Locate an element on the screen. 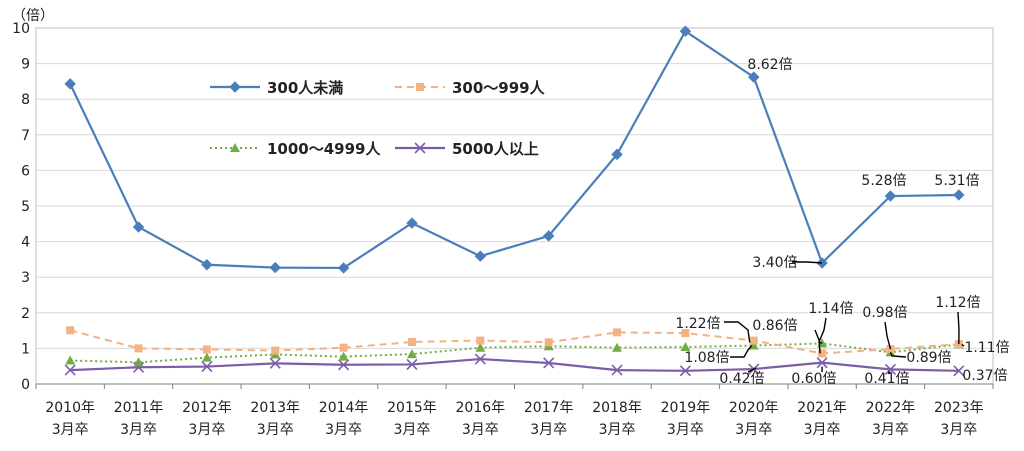 This screenshot has height=451, width=1024. data-label: 5.28倍 is located at coordinates (883, 181).